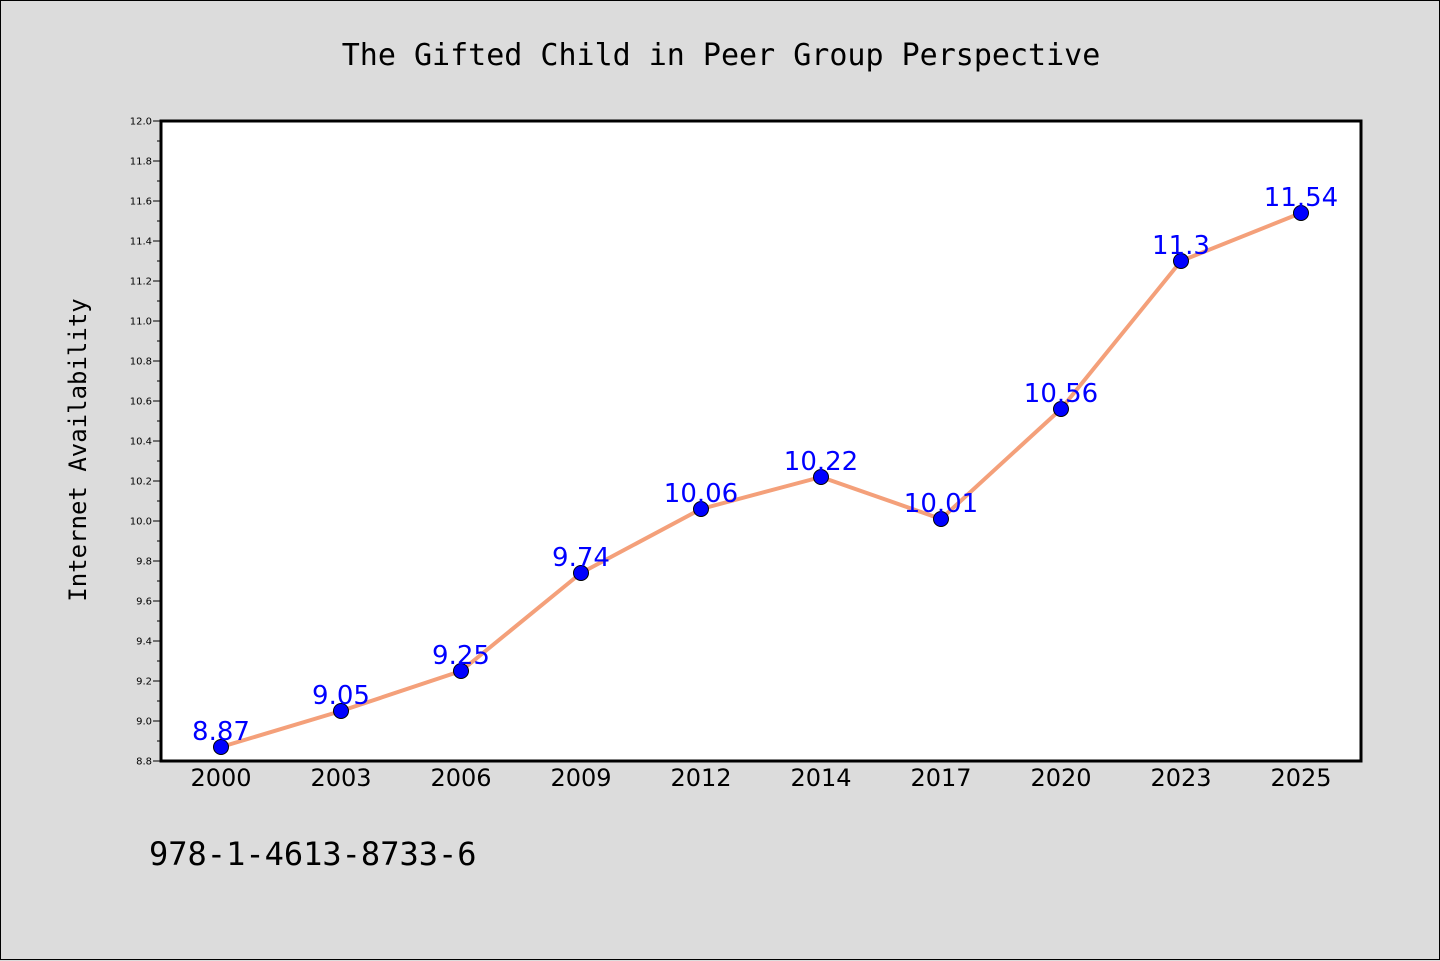  I want to click on y-tick-label: 9.4, so click(144, 642).